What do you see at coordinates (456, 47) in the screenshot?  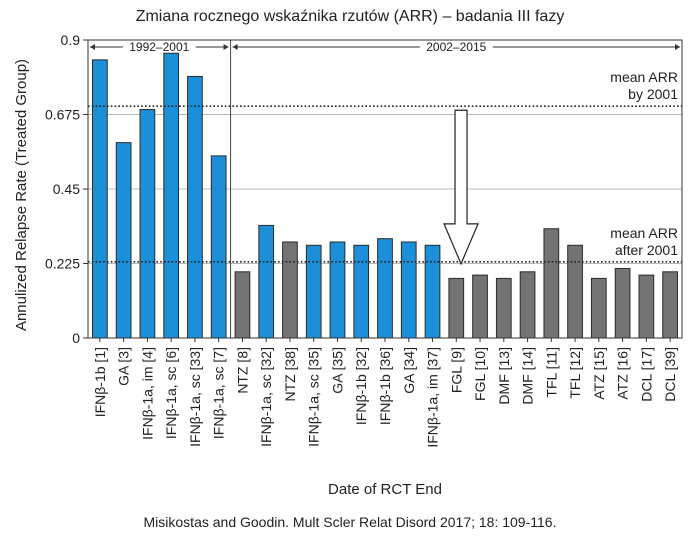 I see `period-label: 2002–2015` at bounding box center [456, 47].